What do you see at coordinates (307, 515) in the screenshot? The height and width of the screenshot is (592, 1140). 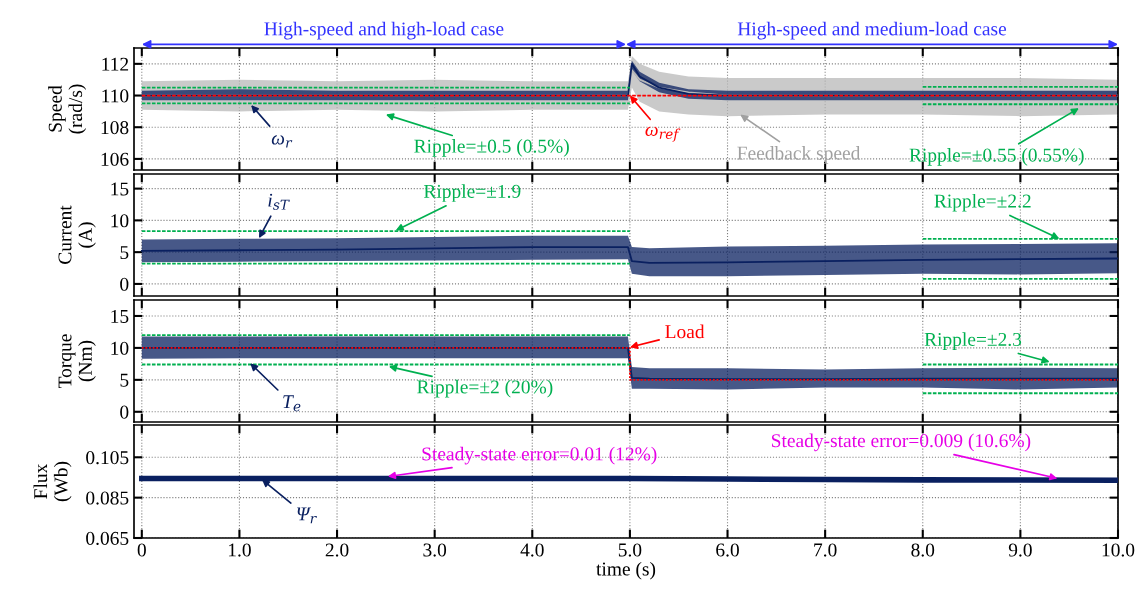 I see `annotation: Ψ$_{r}$` at bounding box center [307, 515].